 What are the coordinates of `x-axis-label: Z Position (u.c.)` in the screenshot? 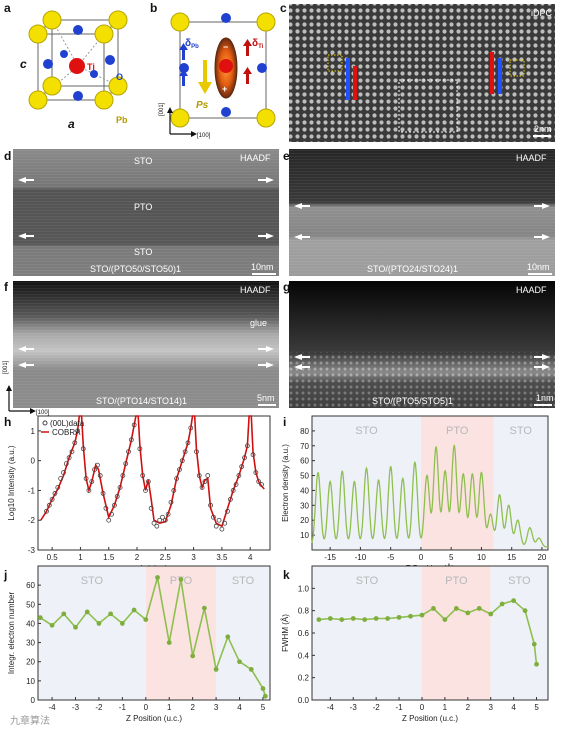 It's located at (430, 718).